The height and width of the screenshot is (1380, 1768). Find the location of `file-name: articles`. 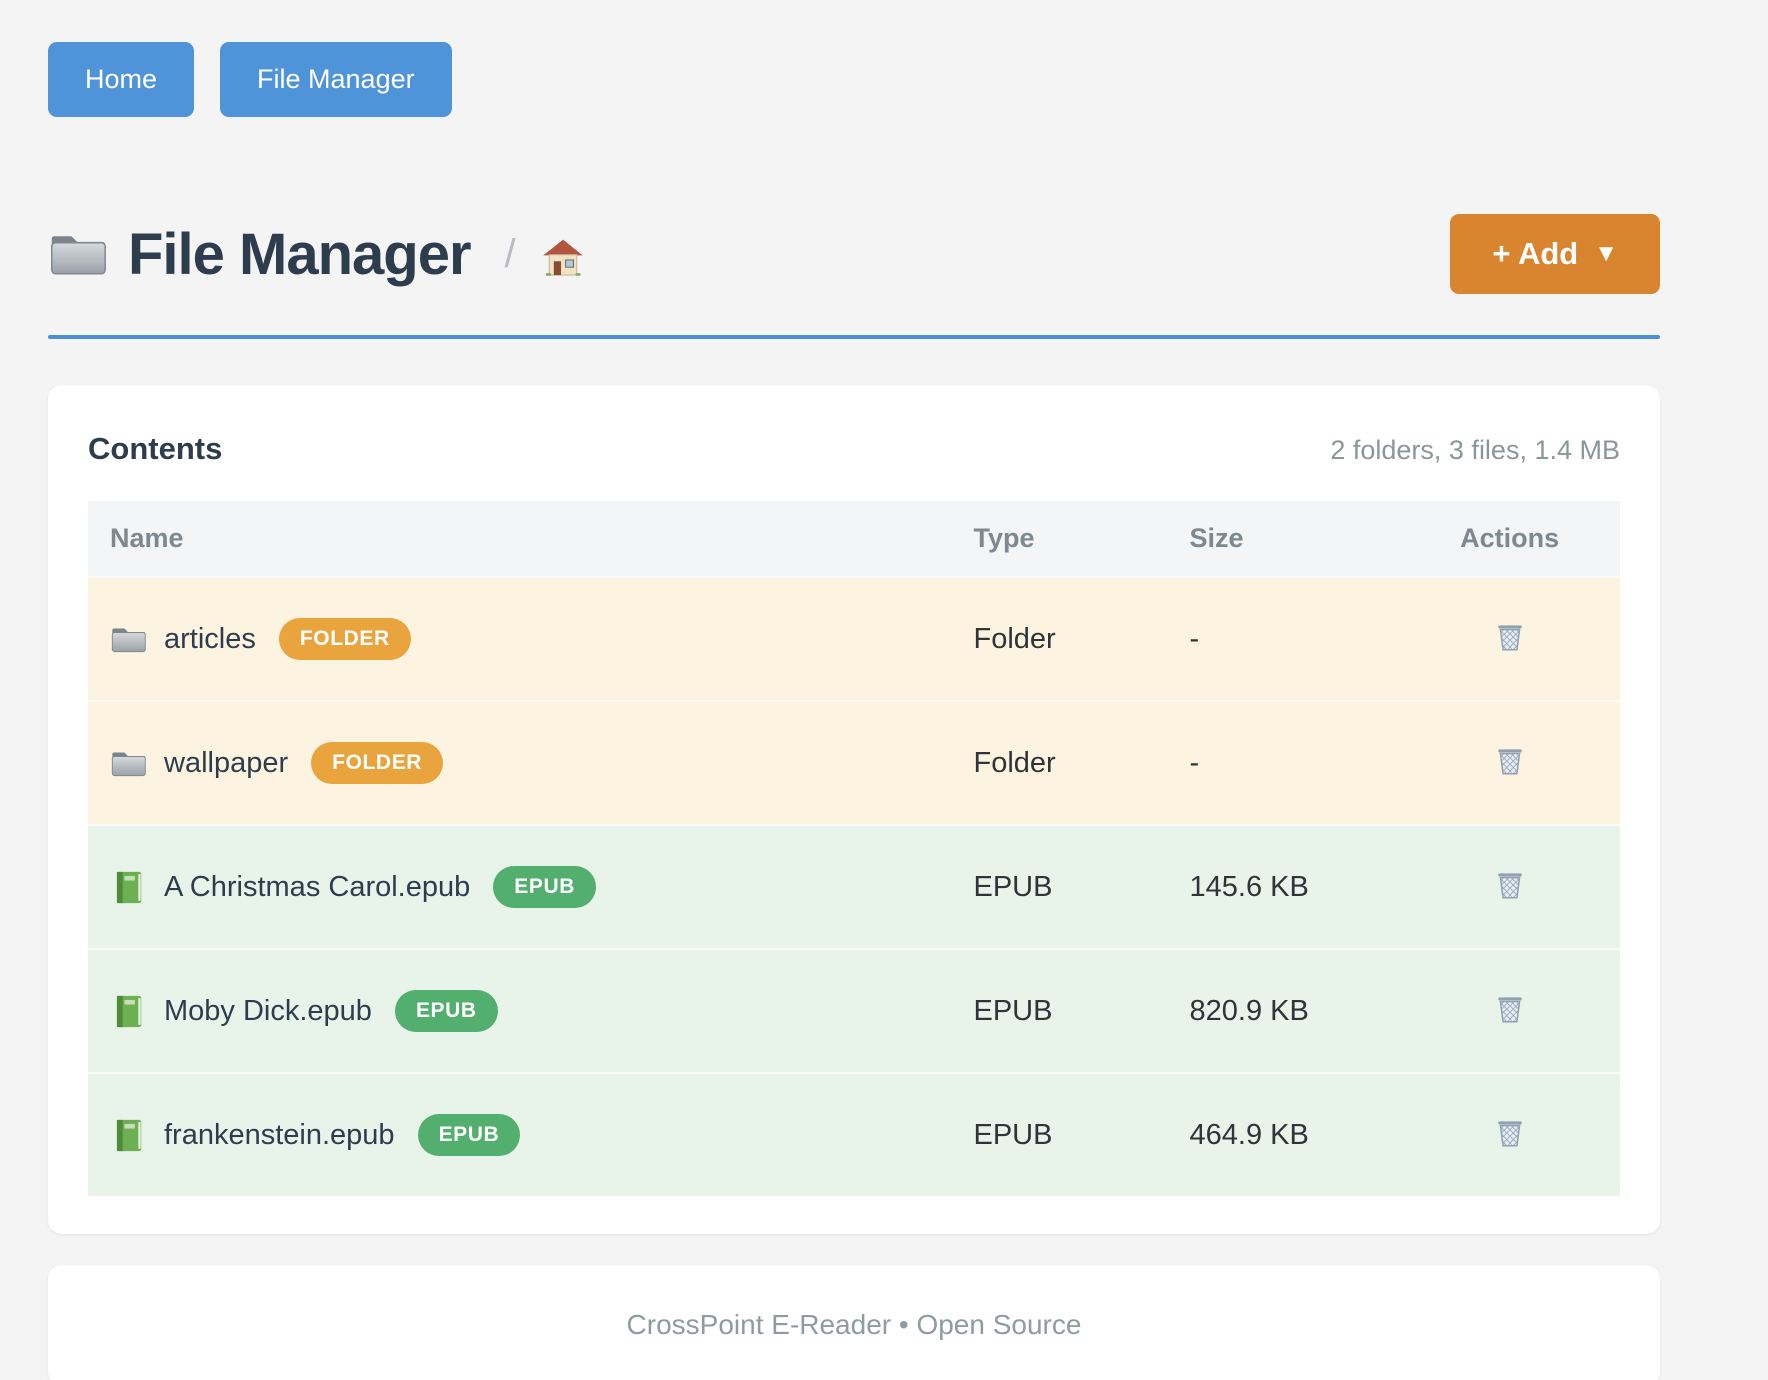

file-name: articles is located at coordinates (210, 638).